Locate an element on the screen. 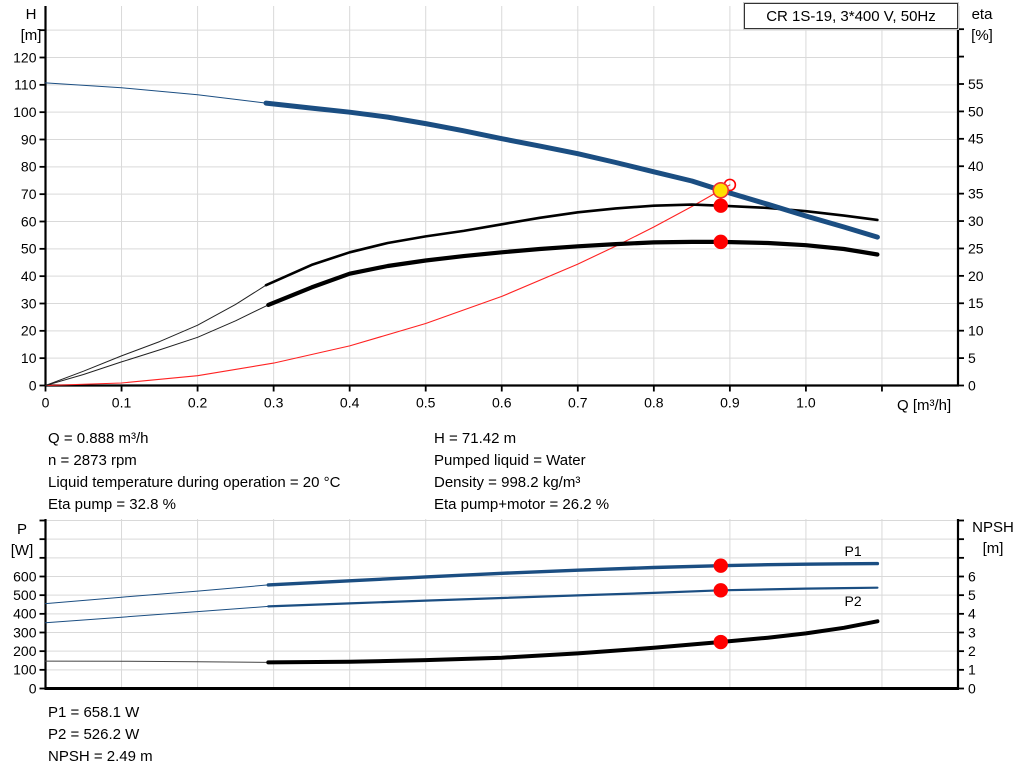  h-axis-title-line2: [m] is located at coordinates (31, 35).